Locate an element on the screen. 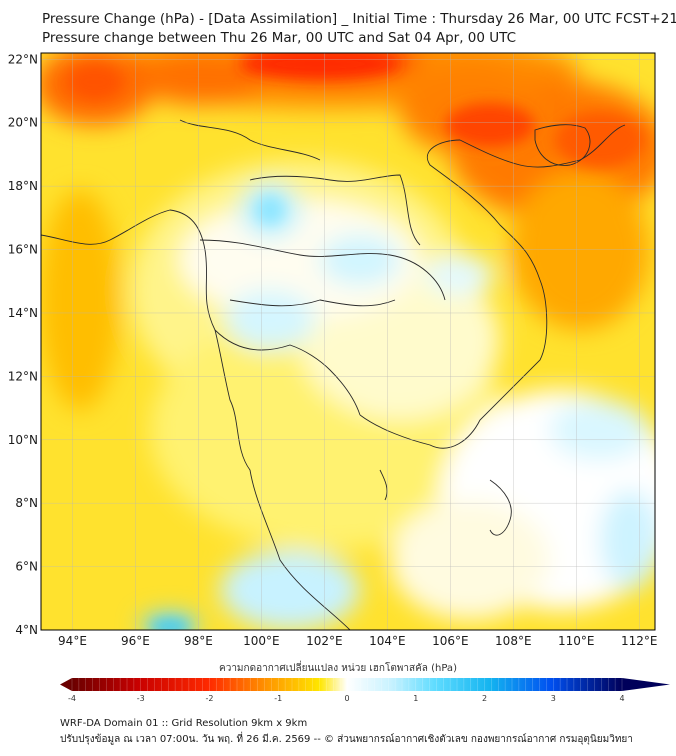 The height and width of the screenshot is (756, 676). lon-label: 106°E is located at coordinates (450, 641).